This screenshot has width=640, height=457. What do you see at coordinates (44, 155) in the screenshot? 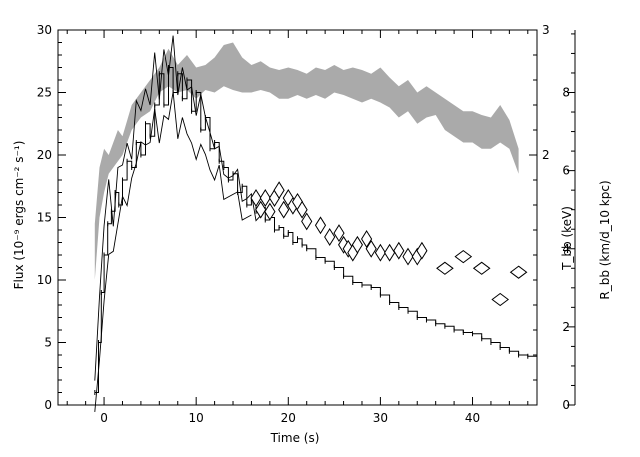
I see `flux-tick-label: 20` at bounding box center [44, 155].